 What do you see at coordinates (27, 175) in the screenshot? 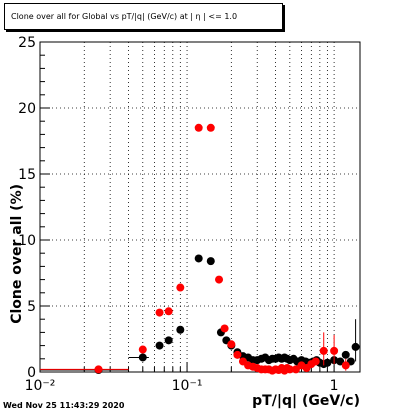
I see `y-tick-label: 15` at bounding box center [27, 175].